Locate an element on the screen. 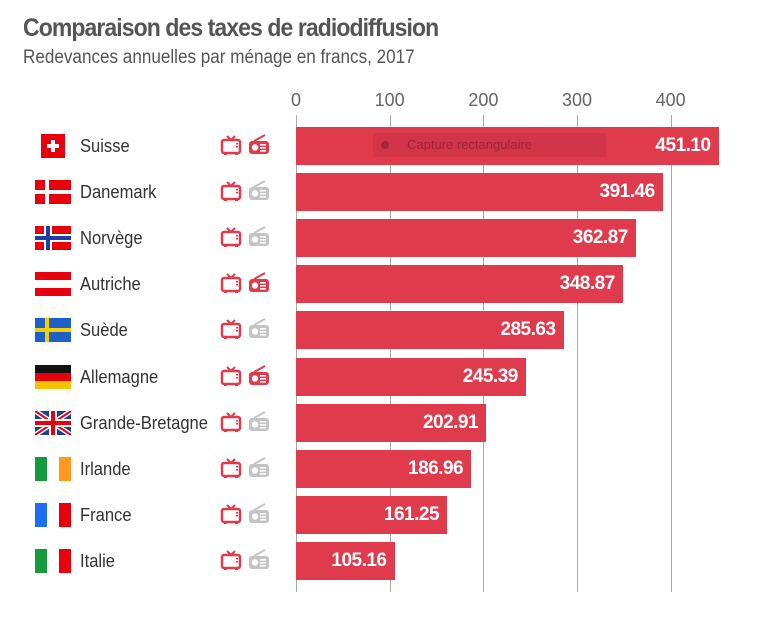 The image size is (760, 626). flag-no-icon is located at coordinates (53, 238).